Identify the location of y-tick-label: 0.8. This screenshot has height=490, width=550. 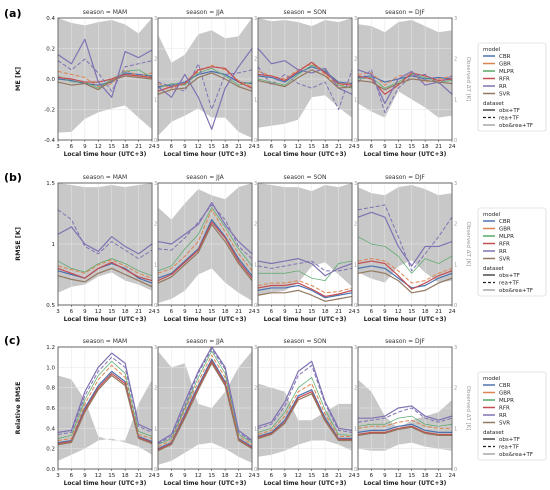
(50, 389).